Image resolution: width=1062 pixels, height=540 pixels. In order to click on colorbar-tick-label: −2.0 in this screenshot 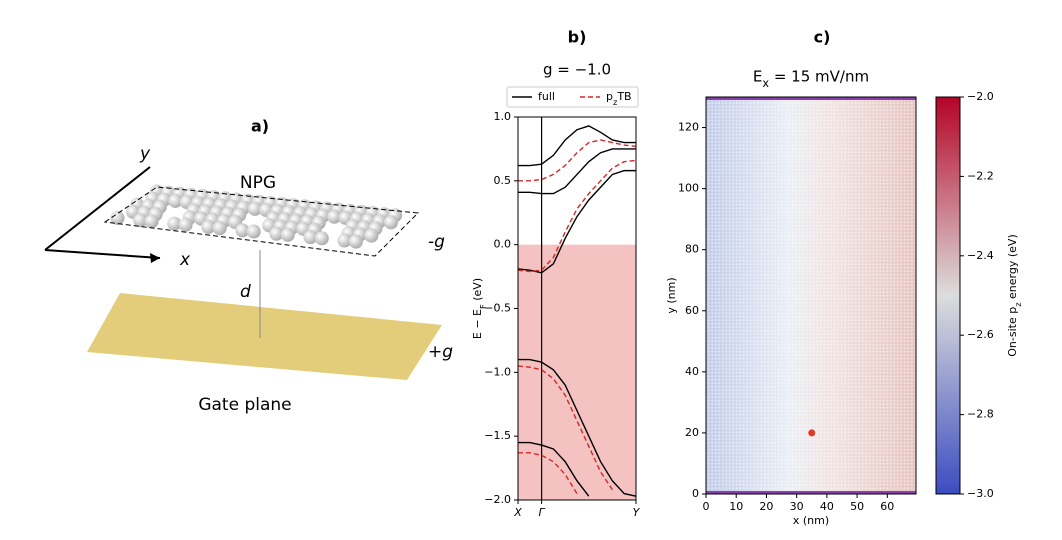, I will do `click(980, 96)`.